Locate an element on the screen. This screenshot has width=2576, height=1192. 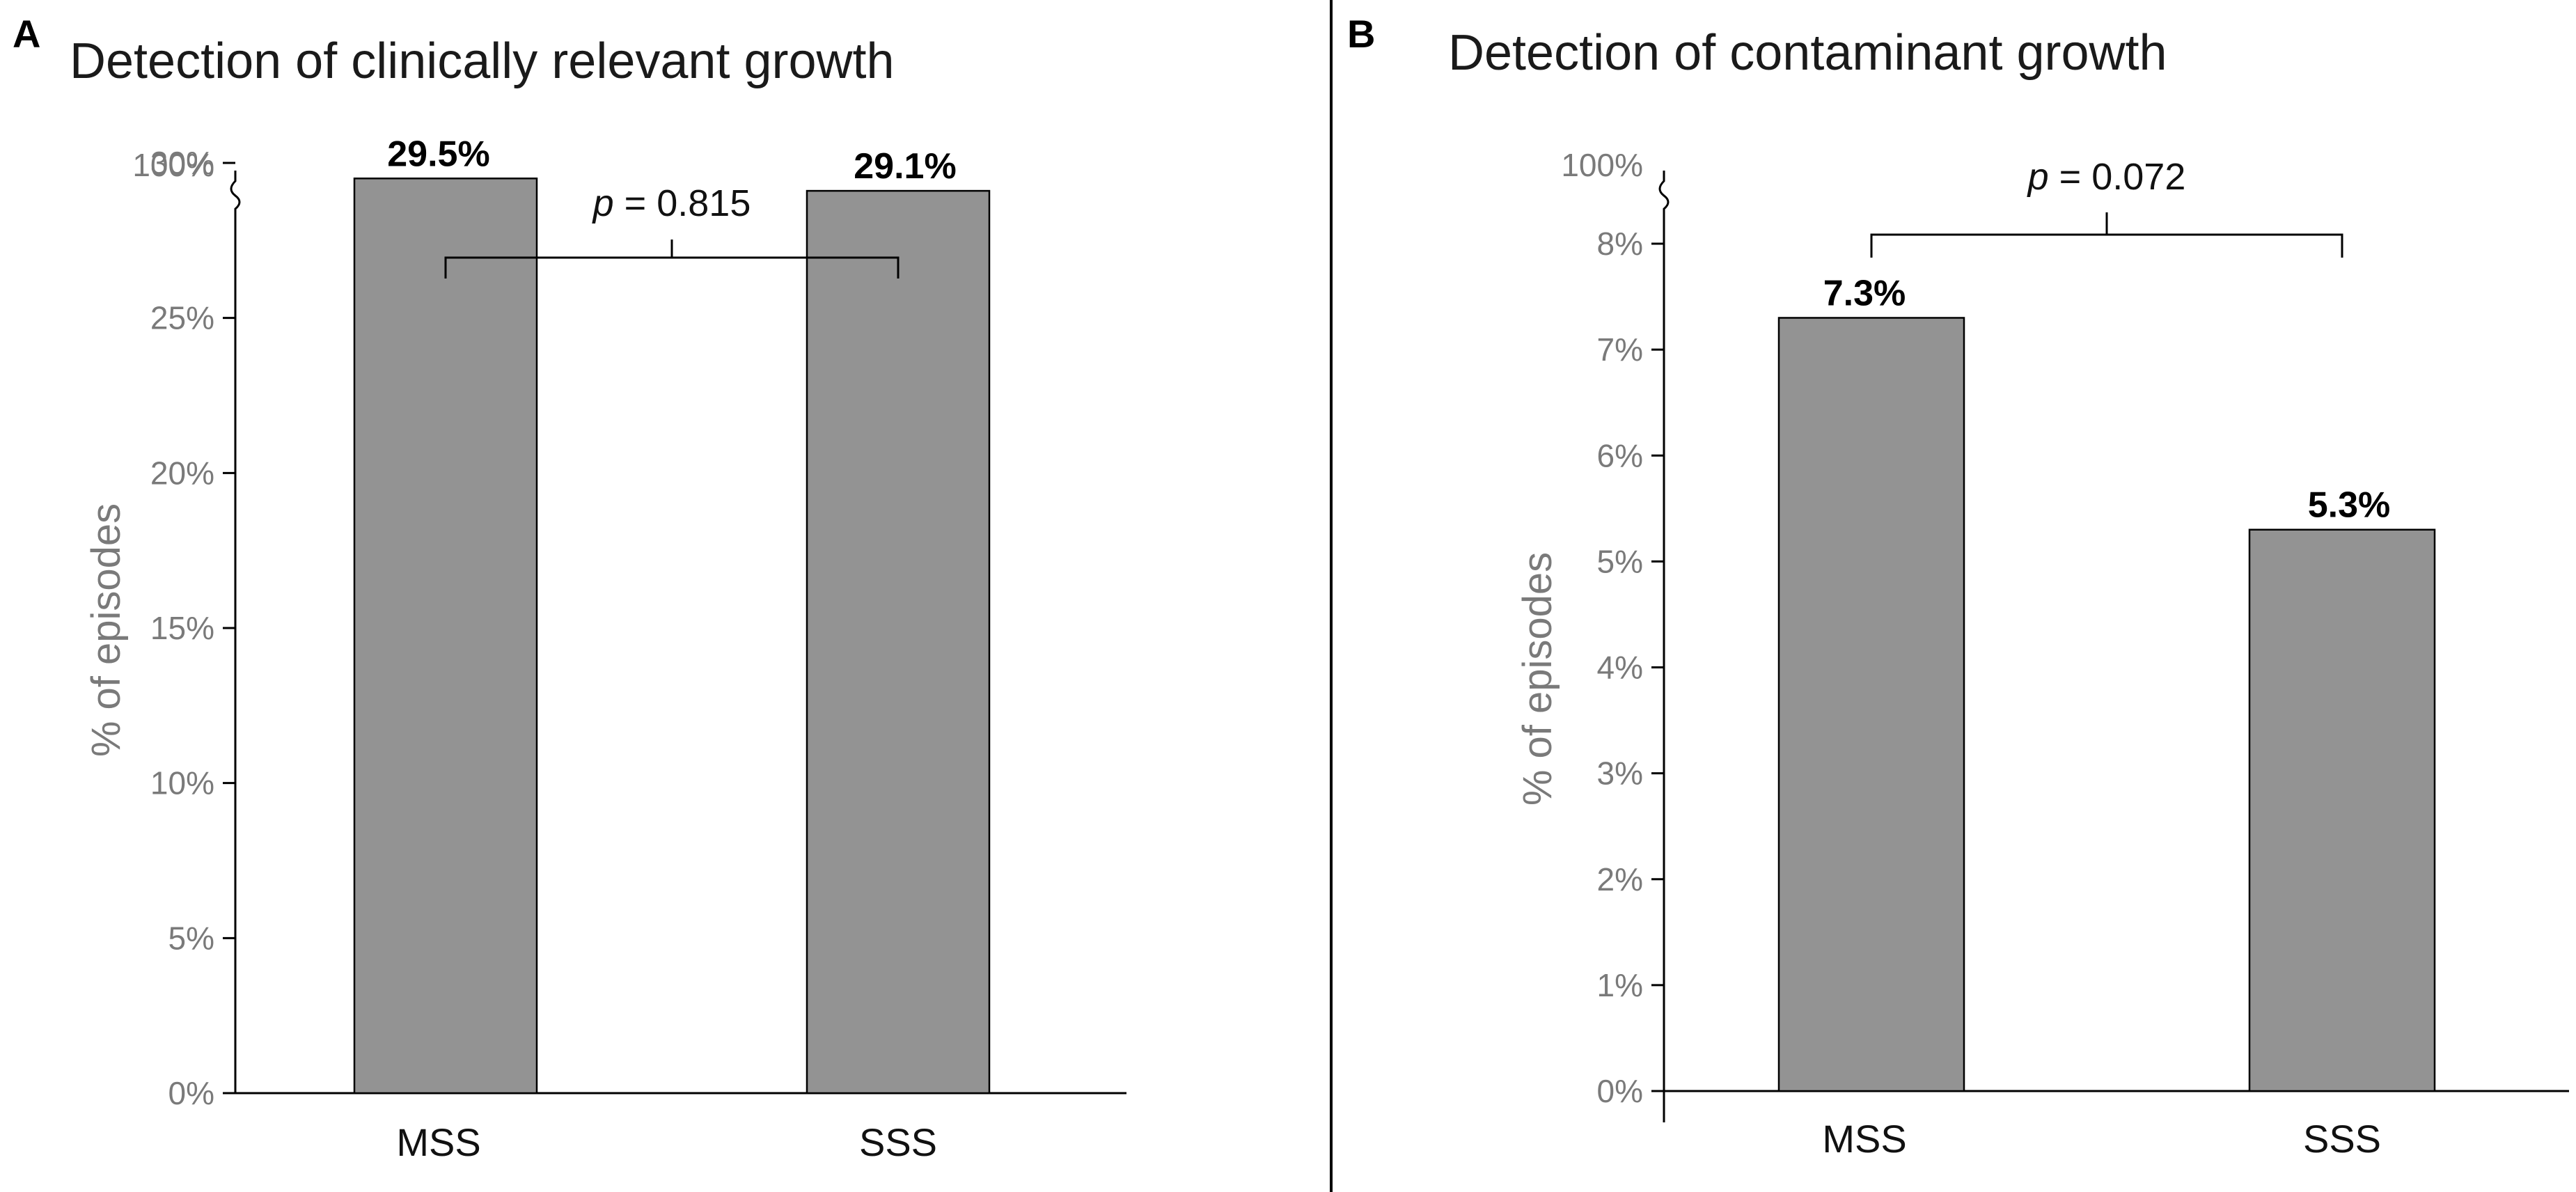
panel-a-category-label-mss: MSS is located at coordinates (438, 1142).